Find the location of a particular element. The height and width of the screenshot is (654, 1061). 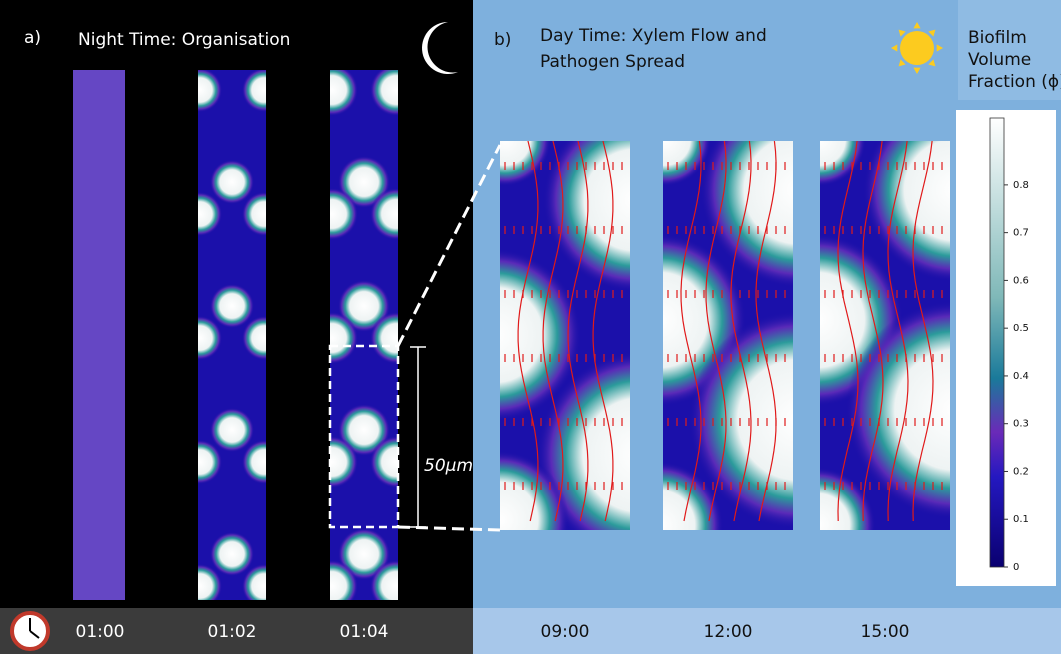

colorbar-ticks: 0 0.1 0.2 0.3 0.4 0.5 0.6 0.7 0.8 is located at coordinates (1016, 376).